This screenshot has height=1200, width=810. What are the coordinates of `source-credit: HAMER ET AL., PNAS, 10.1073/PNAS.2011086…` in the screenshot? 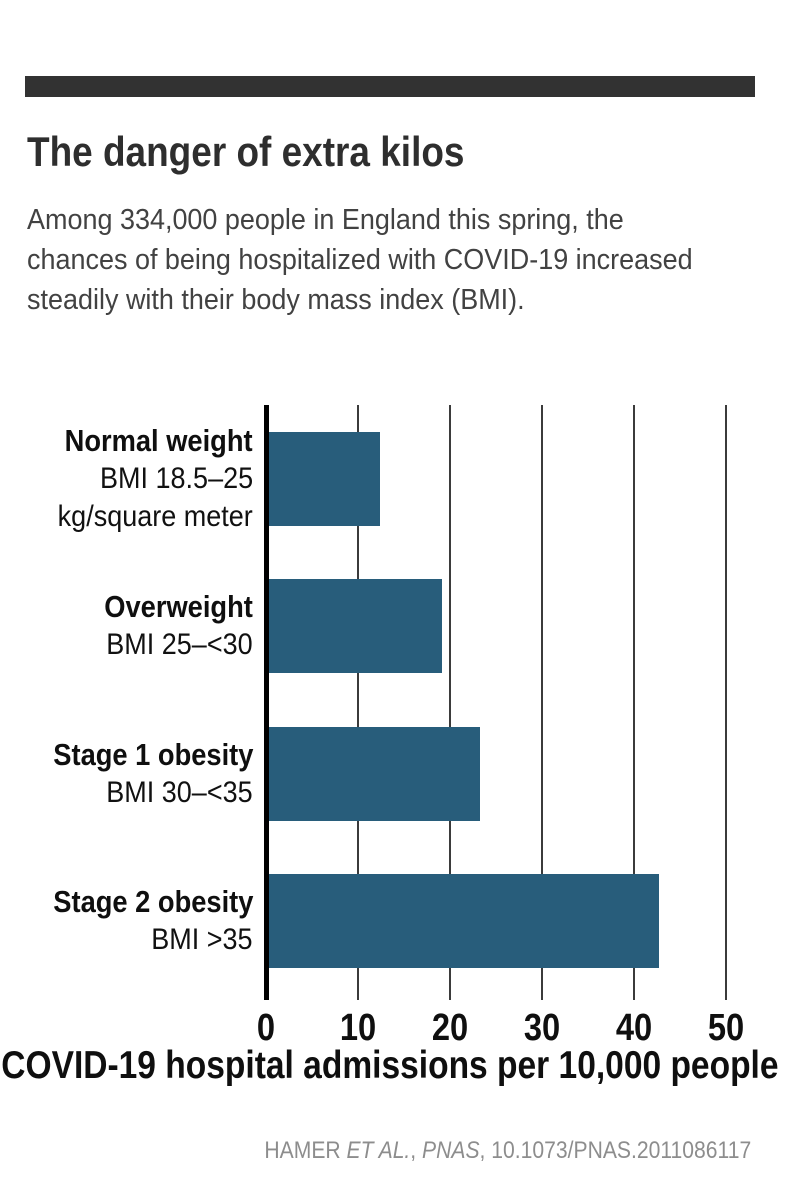 It's located at (474, 1151).